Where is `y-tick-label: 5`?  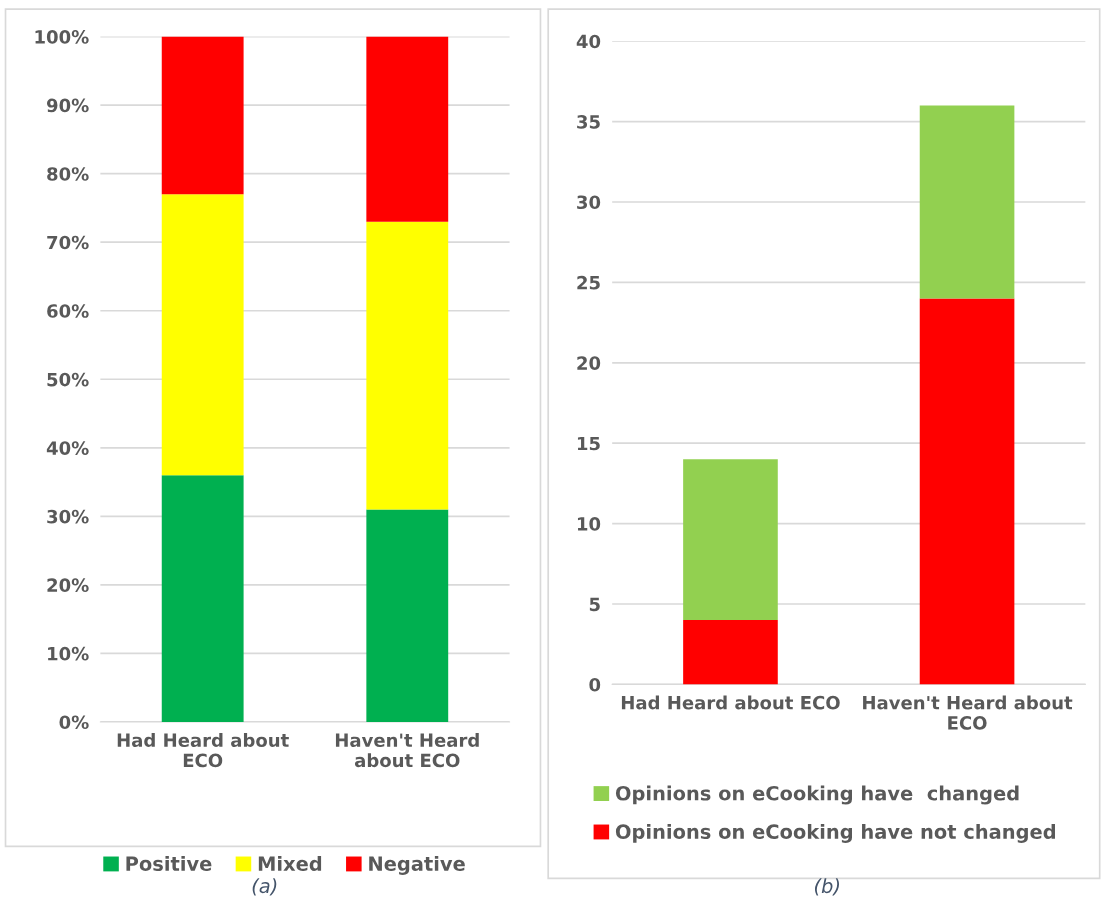 y-tick-label: 5 is located at coordinates (594, 604).